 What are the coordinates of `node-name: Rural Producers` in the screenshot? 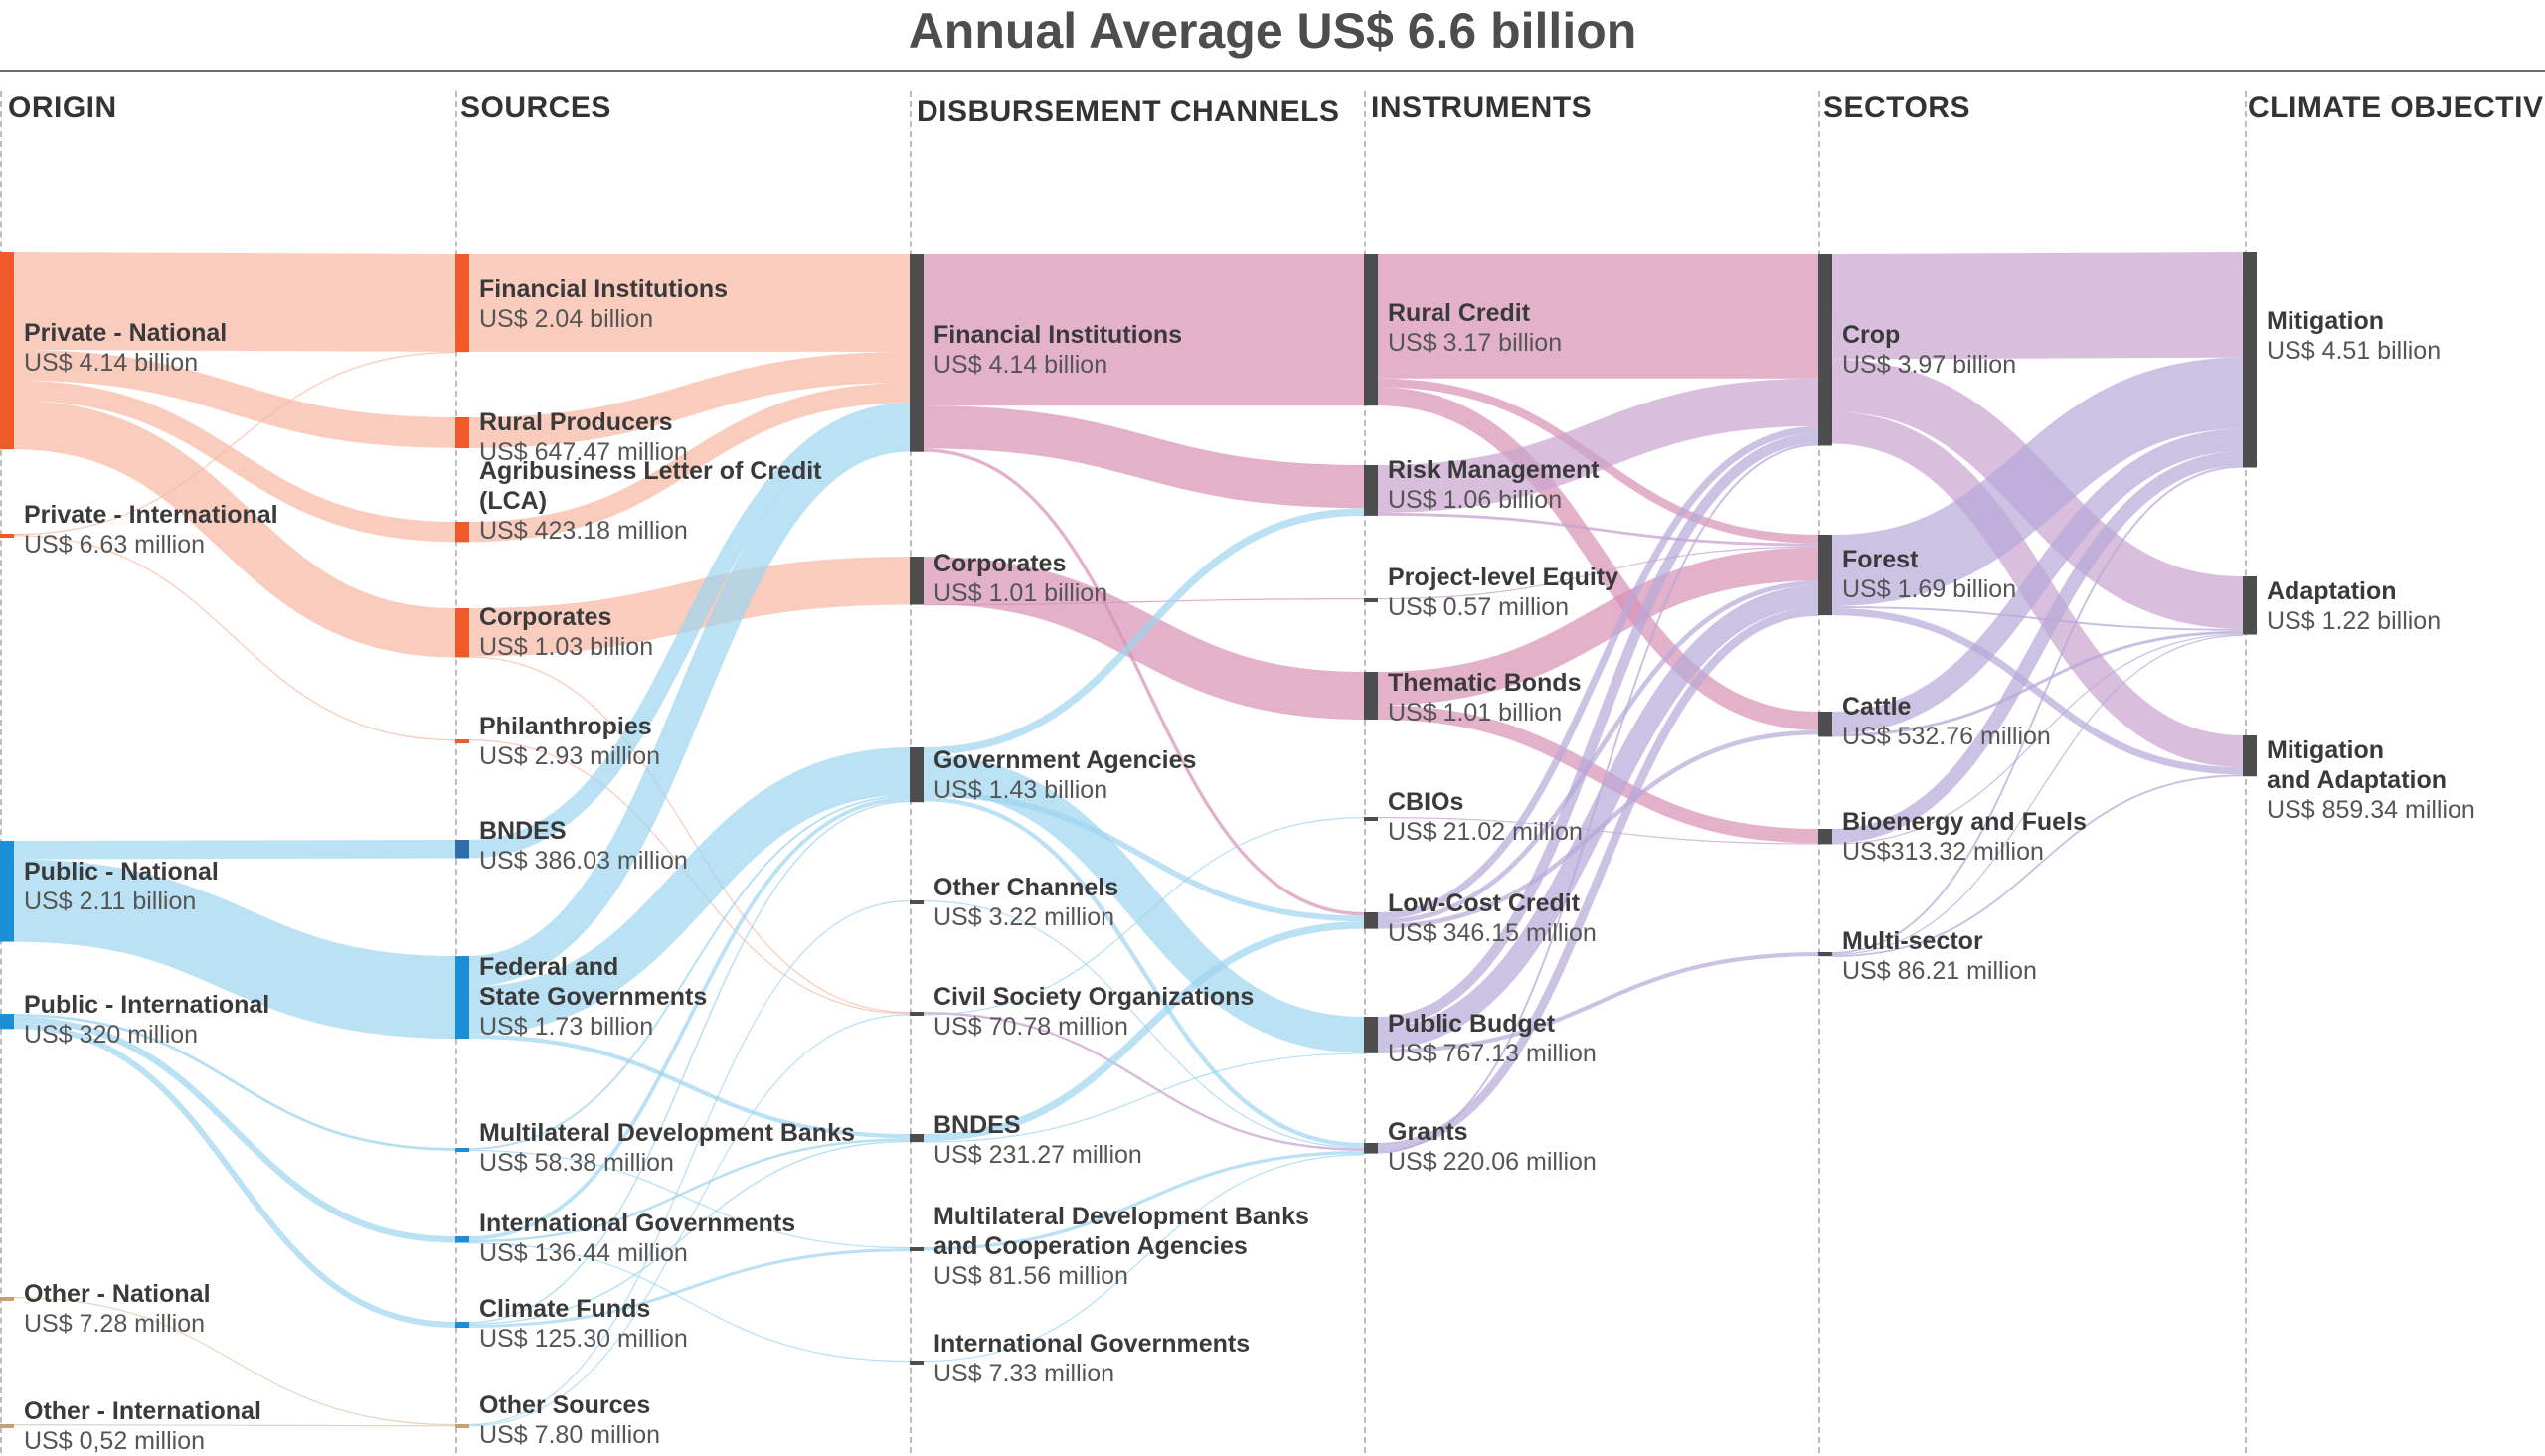 It's located at (576, 422).